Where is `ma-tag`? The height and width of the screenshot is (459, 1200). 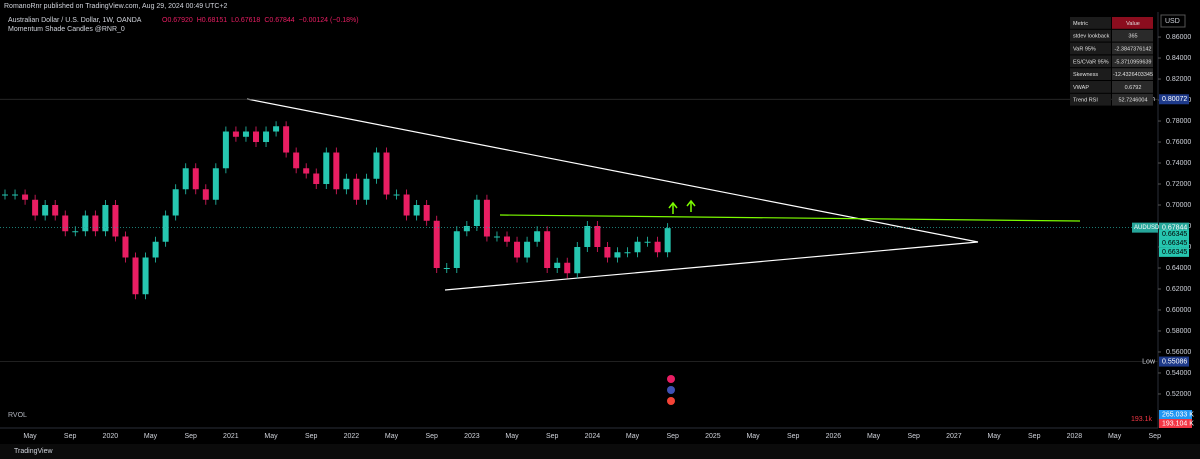
ma-tag is located at coordinates (1174, 234).